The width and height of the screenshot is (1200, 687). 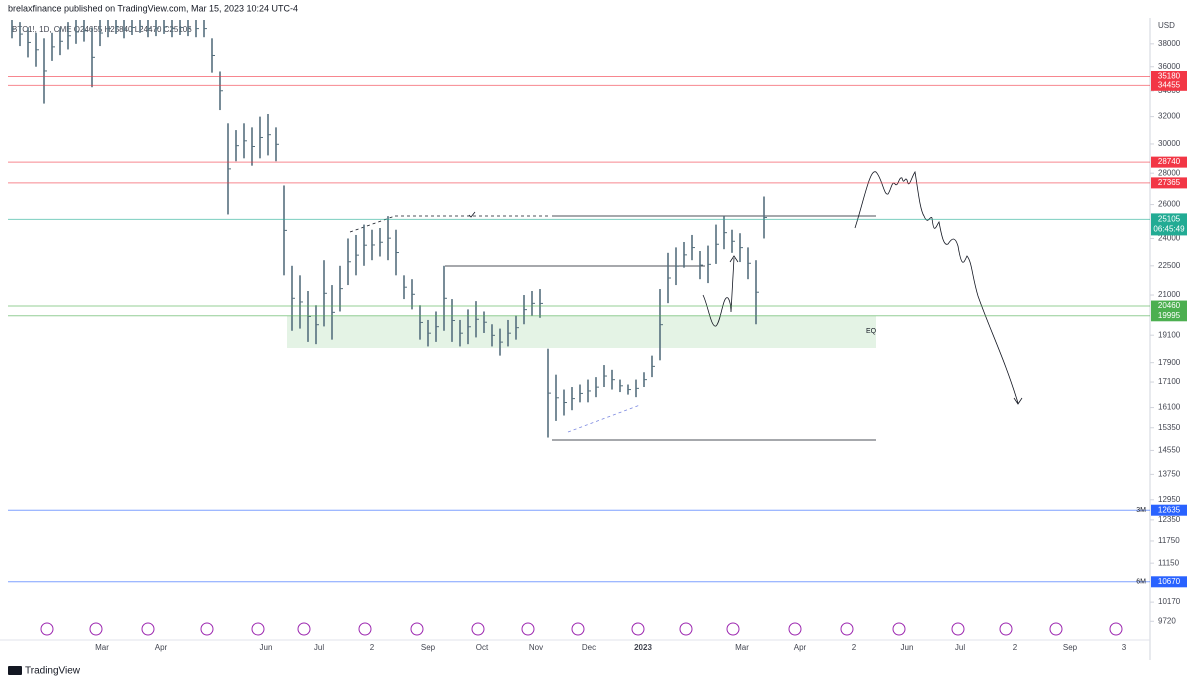 I want to click on level-label: 10670, so click(x=1169, y=581).